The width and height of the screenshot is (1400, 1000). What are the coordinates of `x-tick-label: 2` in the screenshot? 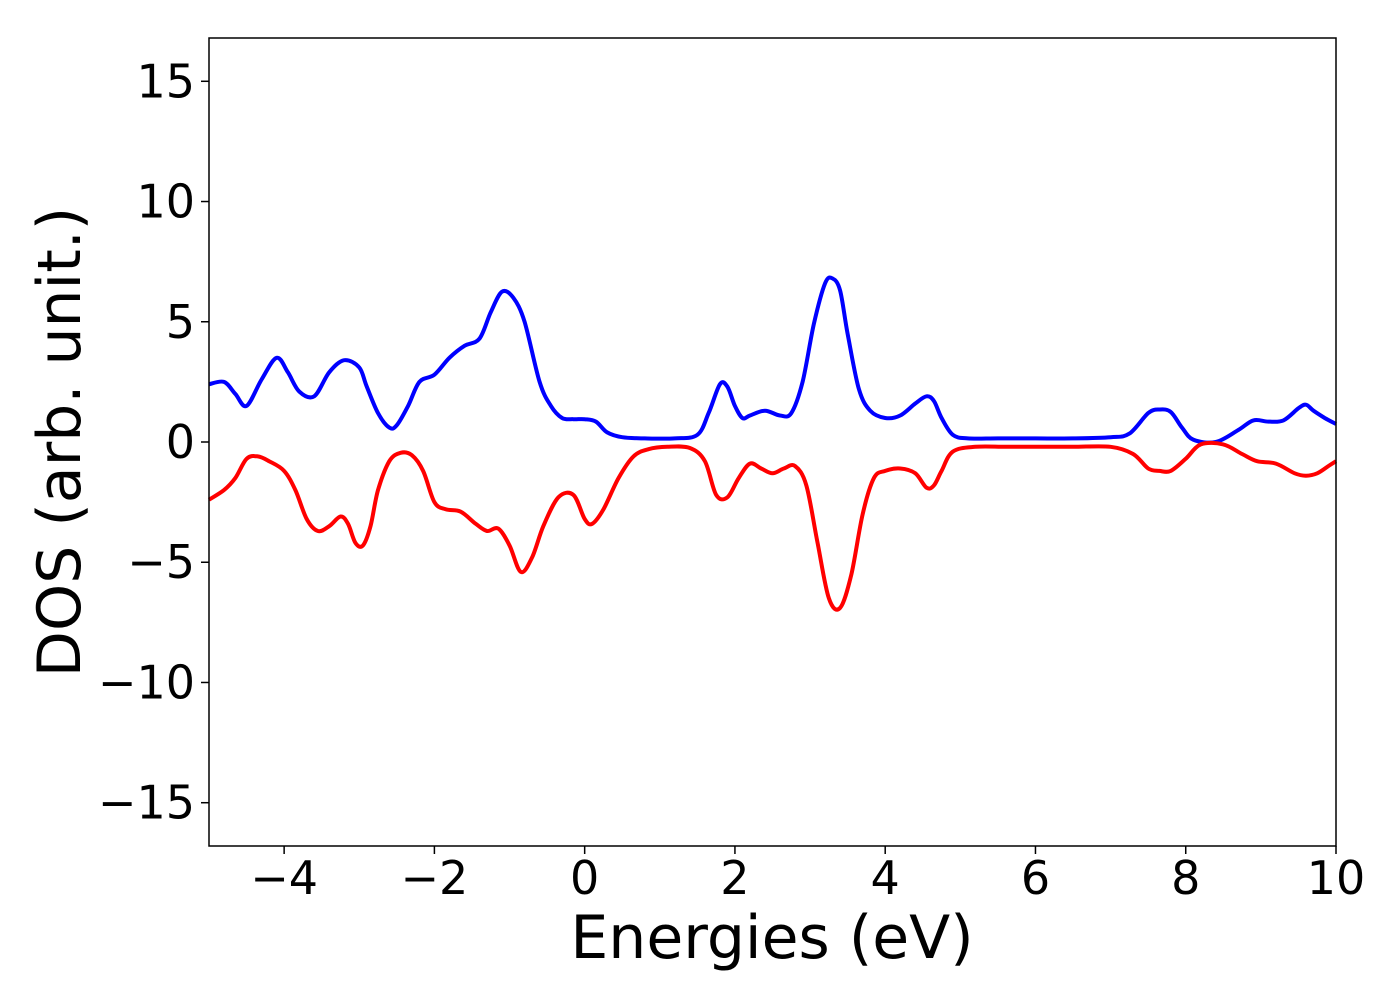 It's located at (734, 878).